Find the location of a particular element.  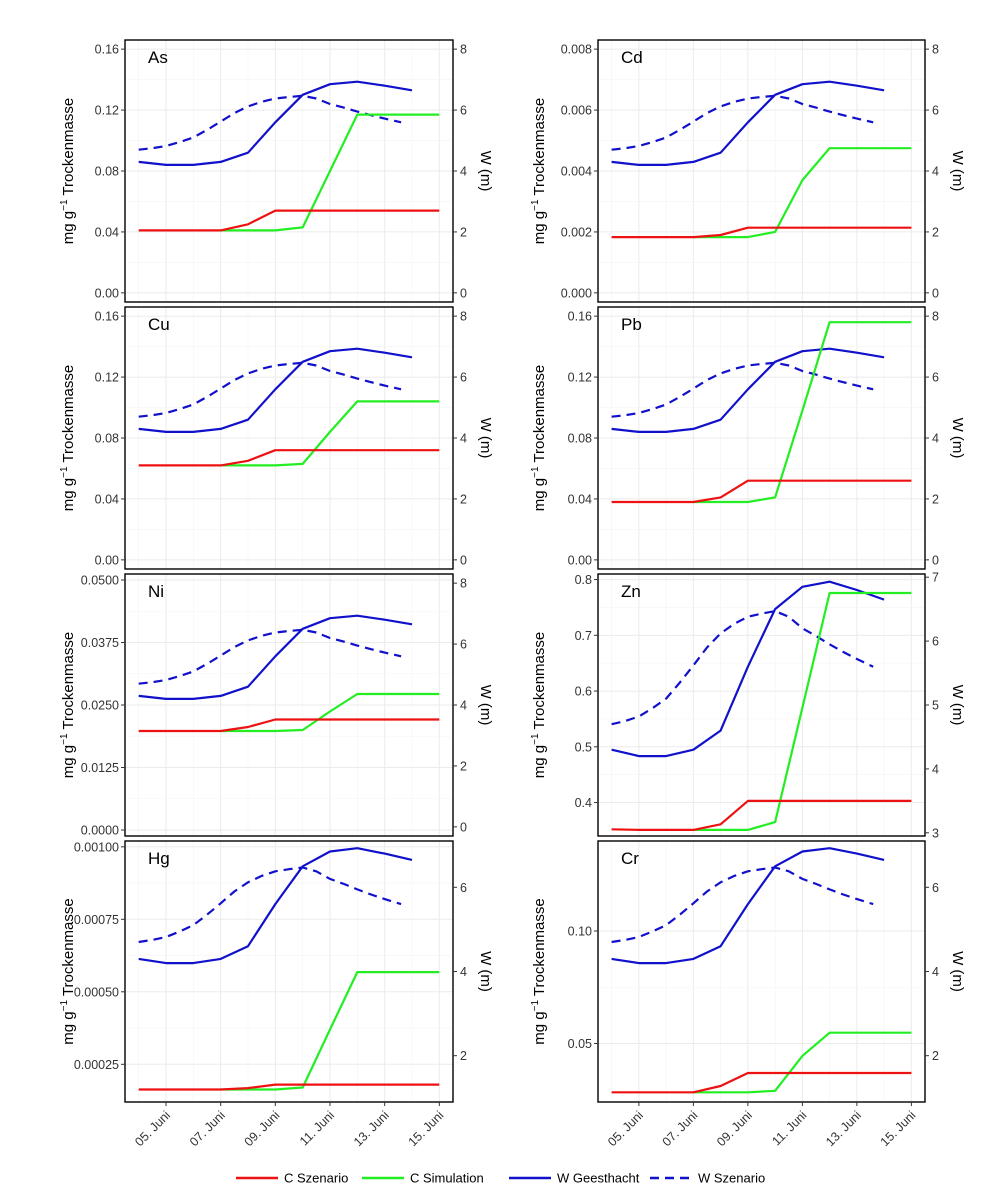

y-tick-label: 0.0500 is located at coordinates (100, 581).